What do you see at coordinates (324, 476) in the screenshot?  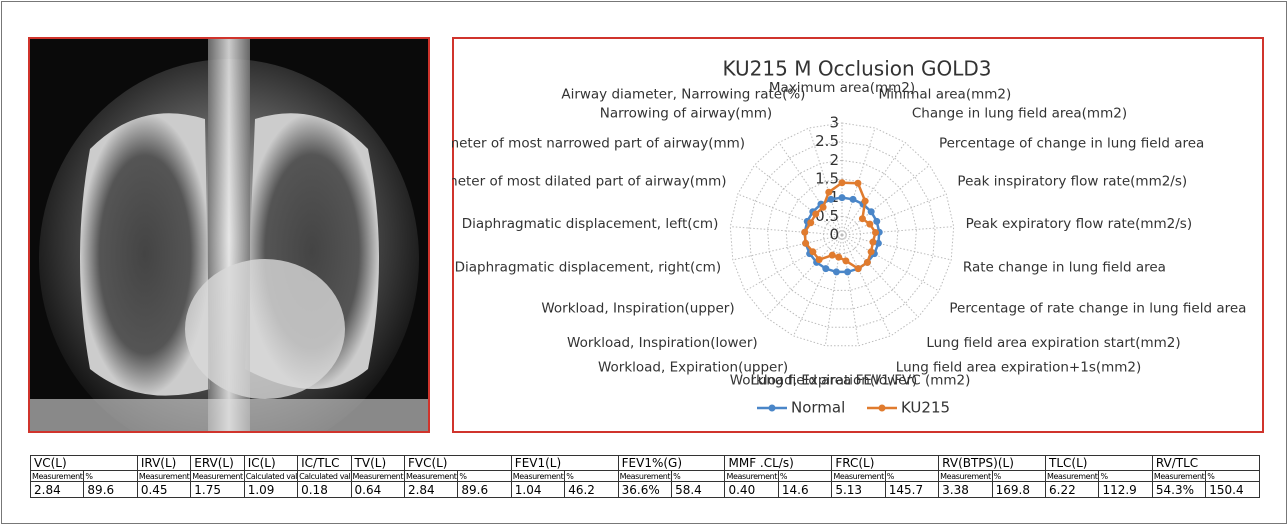 I see `column-header: Calculated value` at bounding box center [324, 476].